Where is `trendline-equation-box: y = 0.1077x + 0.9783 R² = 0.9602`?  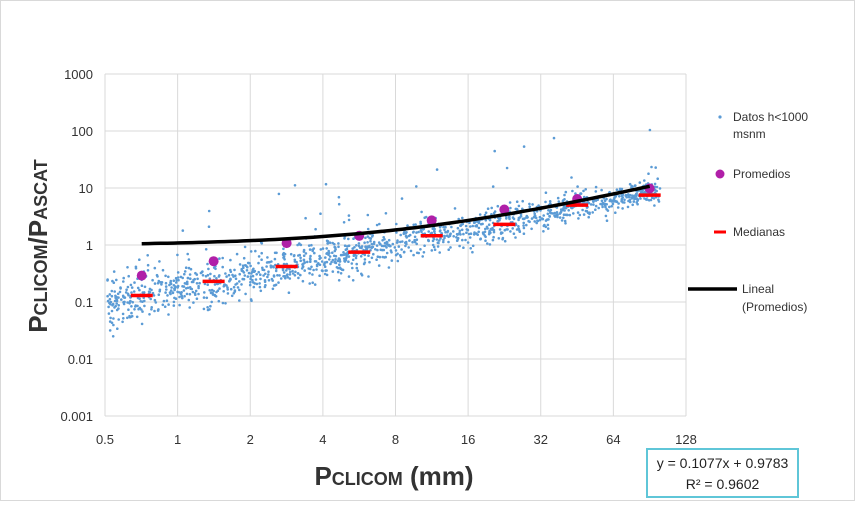
trendline-equation-box: y = 0.1077x + 0.9783 R² = 0.9602 is located at coordinates (722, 473).